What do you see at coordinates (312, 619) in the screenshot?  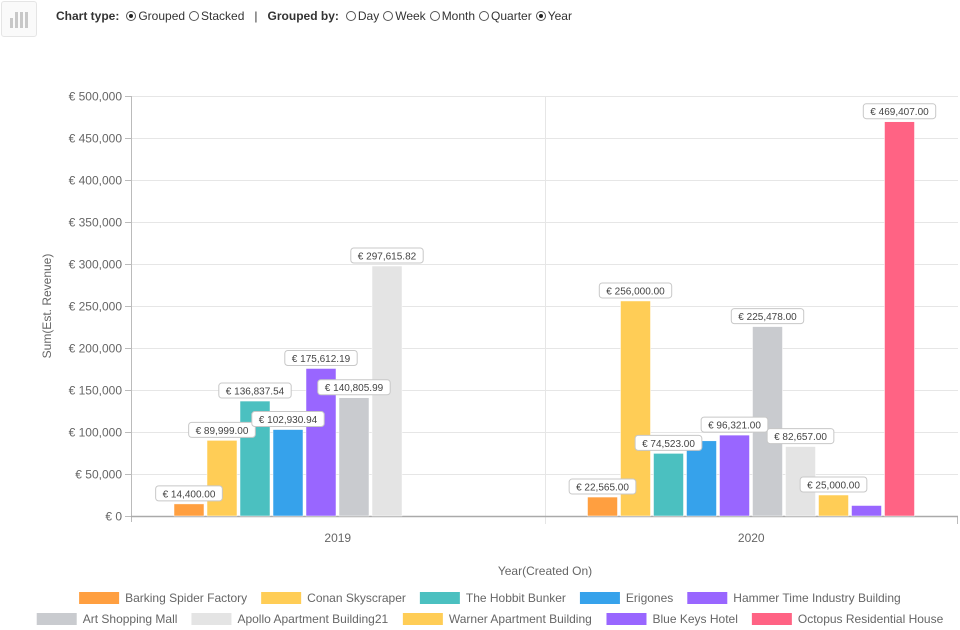 I see `legend-label: Apollo Apartment Building21` at bounding box center [312, 619].